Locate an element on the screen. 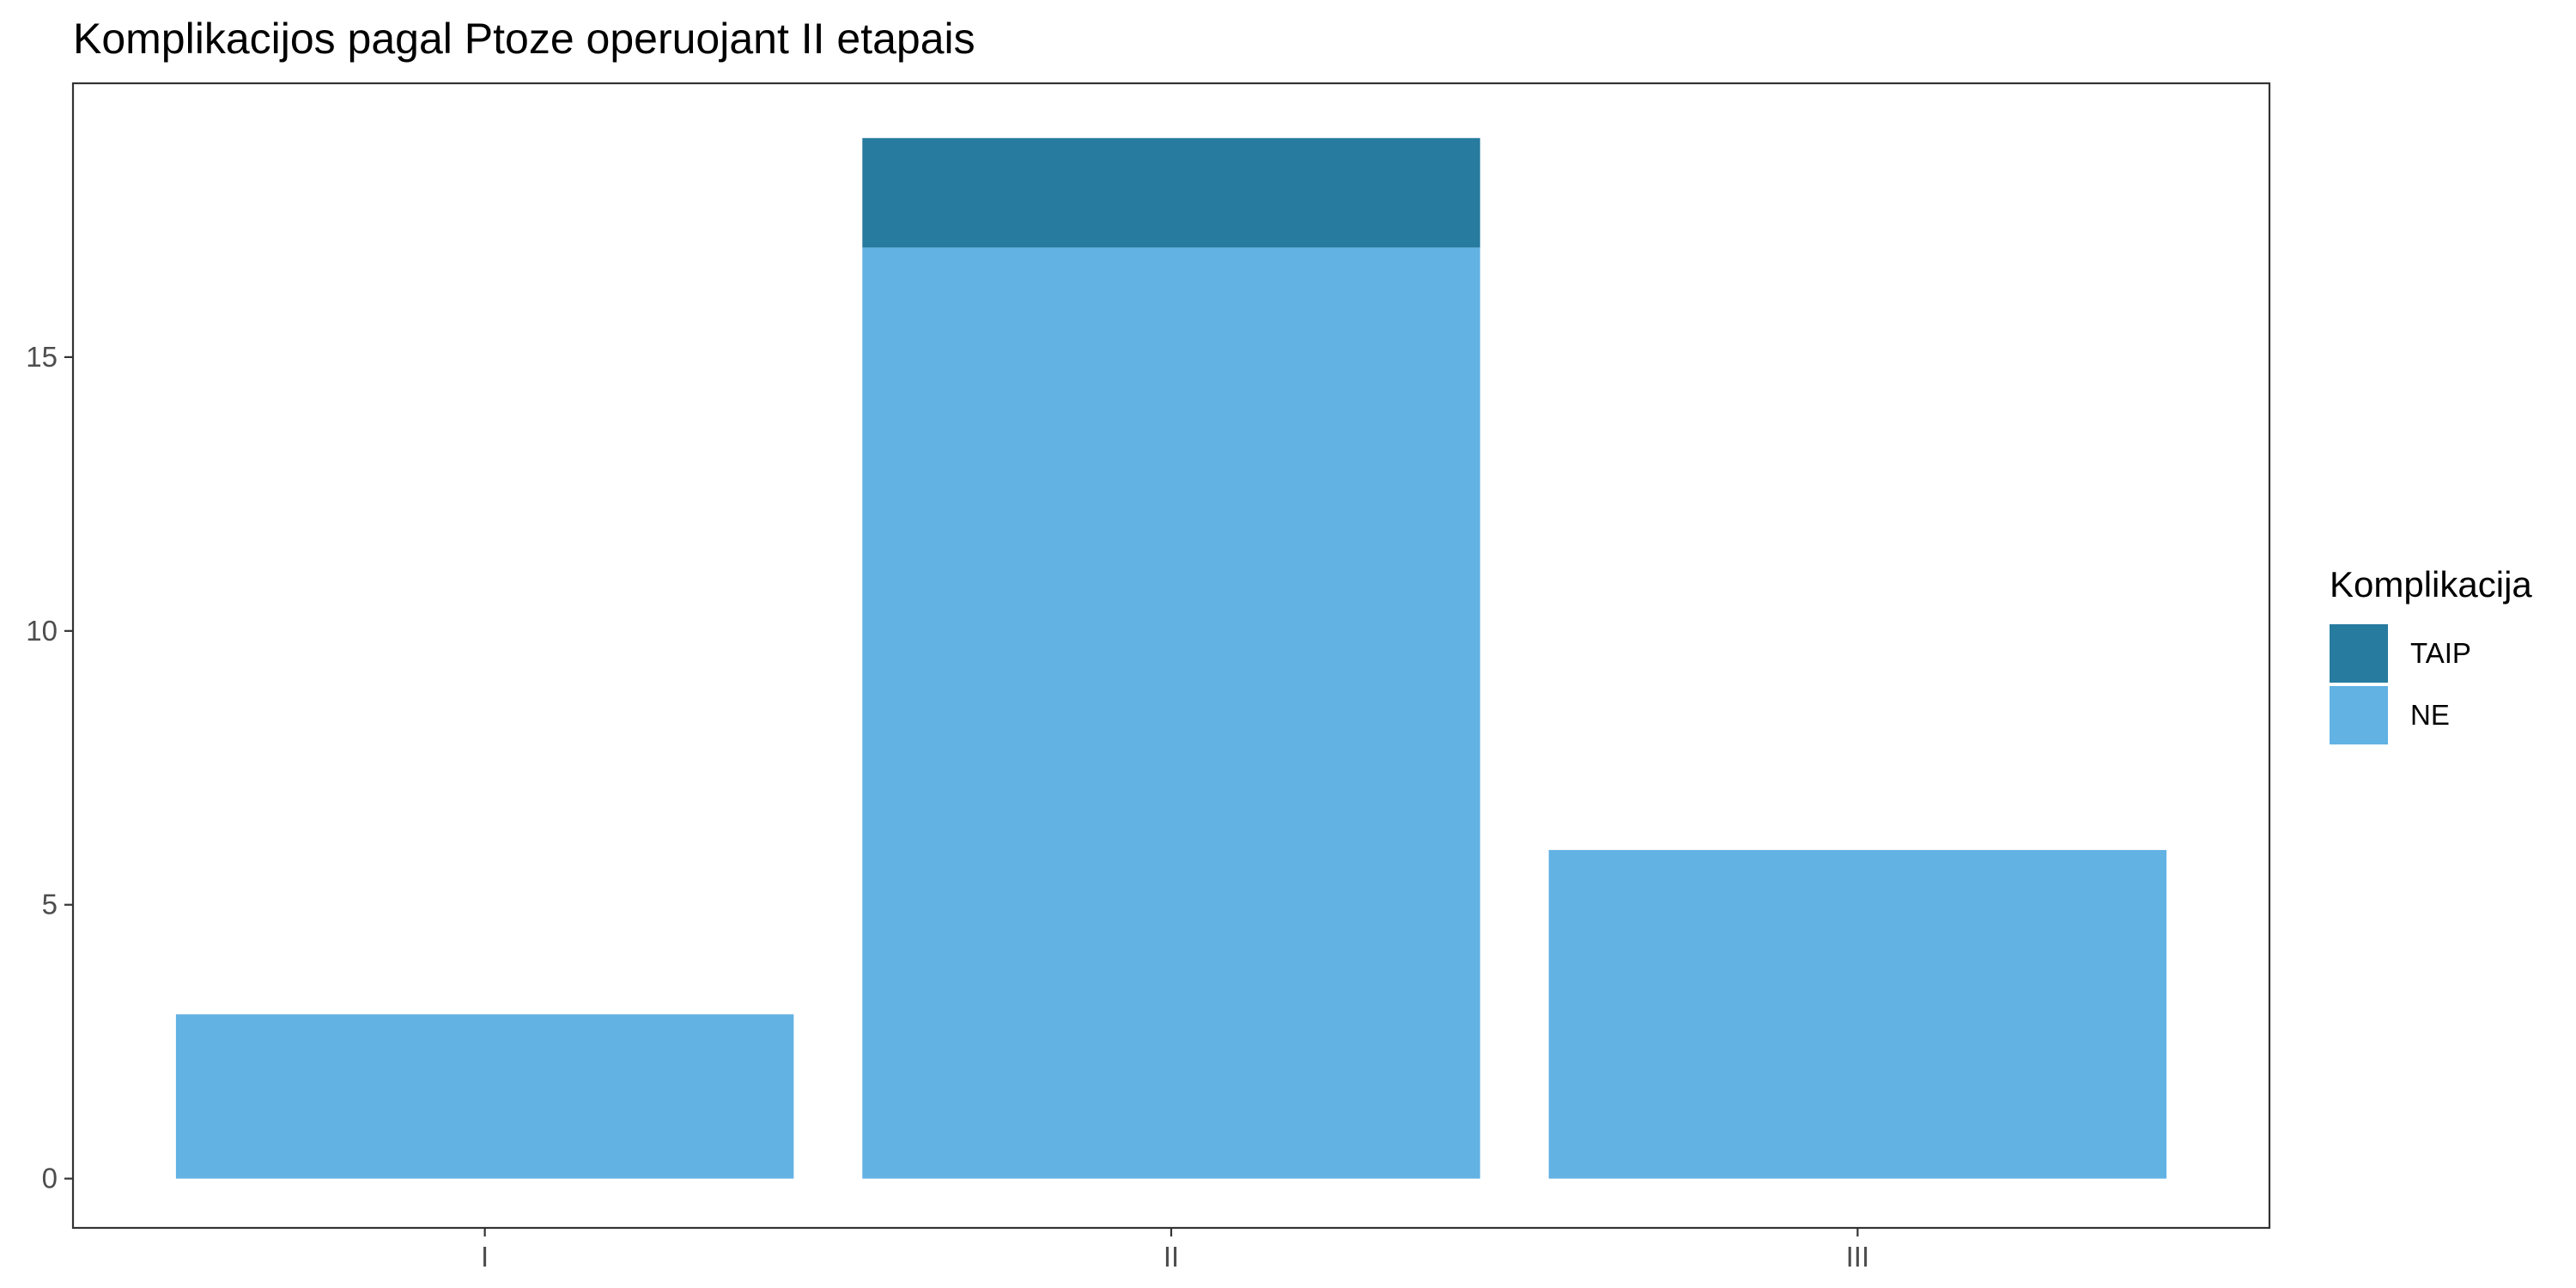 This screenshot has height=1288, width=2576. x-axis: I II III is located at coordinates (1175, 1250).